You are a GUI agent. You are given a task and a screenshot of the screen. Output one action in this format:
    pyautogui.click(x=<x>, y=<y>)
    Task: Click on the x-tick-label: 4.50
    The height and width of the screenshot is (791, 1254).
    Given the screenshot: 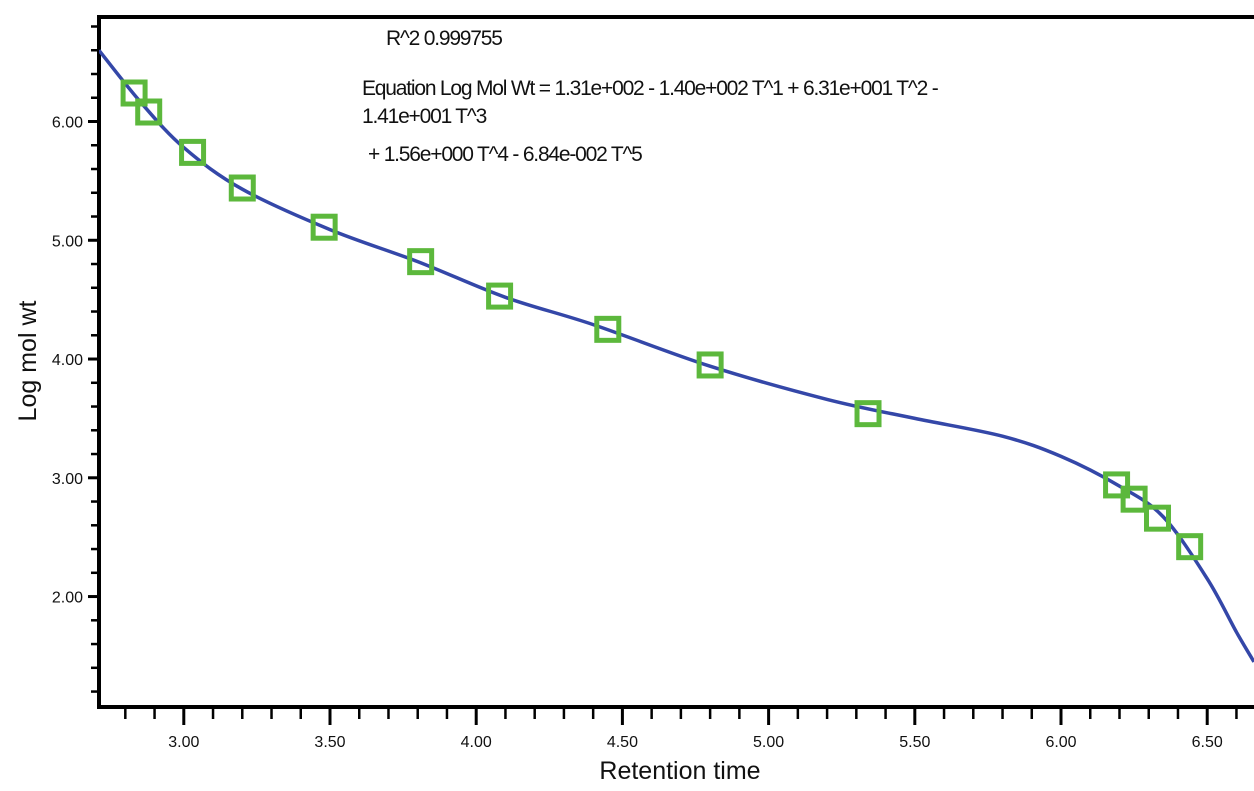 What is the action you would take?
    pyautogui.click(x=622, y=742)
    